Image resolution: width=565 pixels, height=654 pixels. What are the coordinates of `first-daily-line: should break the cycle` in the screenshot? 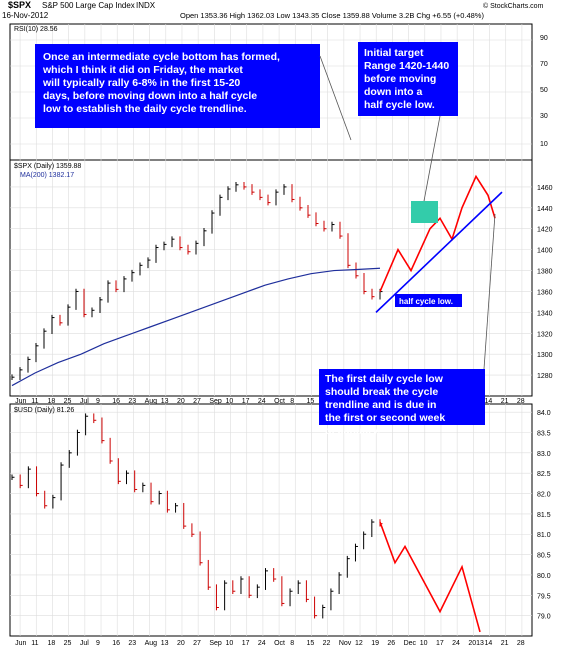 It's located at (381, 392).